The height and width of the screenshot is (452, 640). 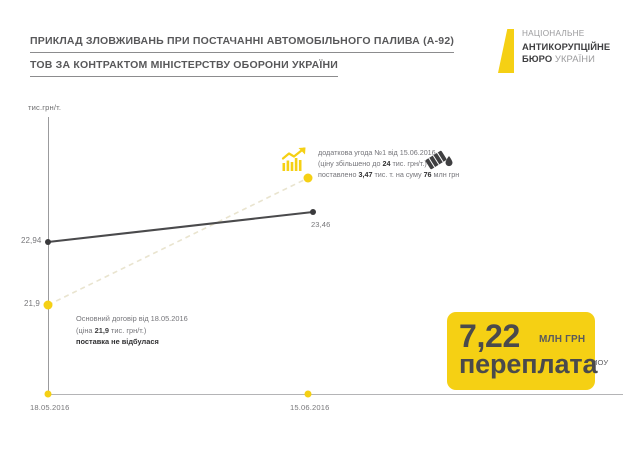 I want to click on overpayment-callout: 7,22 млн грн переплата, so click(x=522, y=351).